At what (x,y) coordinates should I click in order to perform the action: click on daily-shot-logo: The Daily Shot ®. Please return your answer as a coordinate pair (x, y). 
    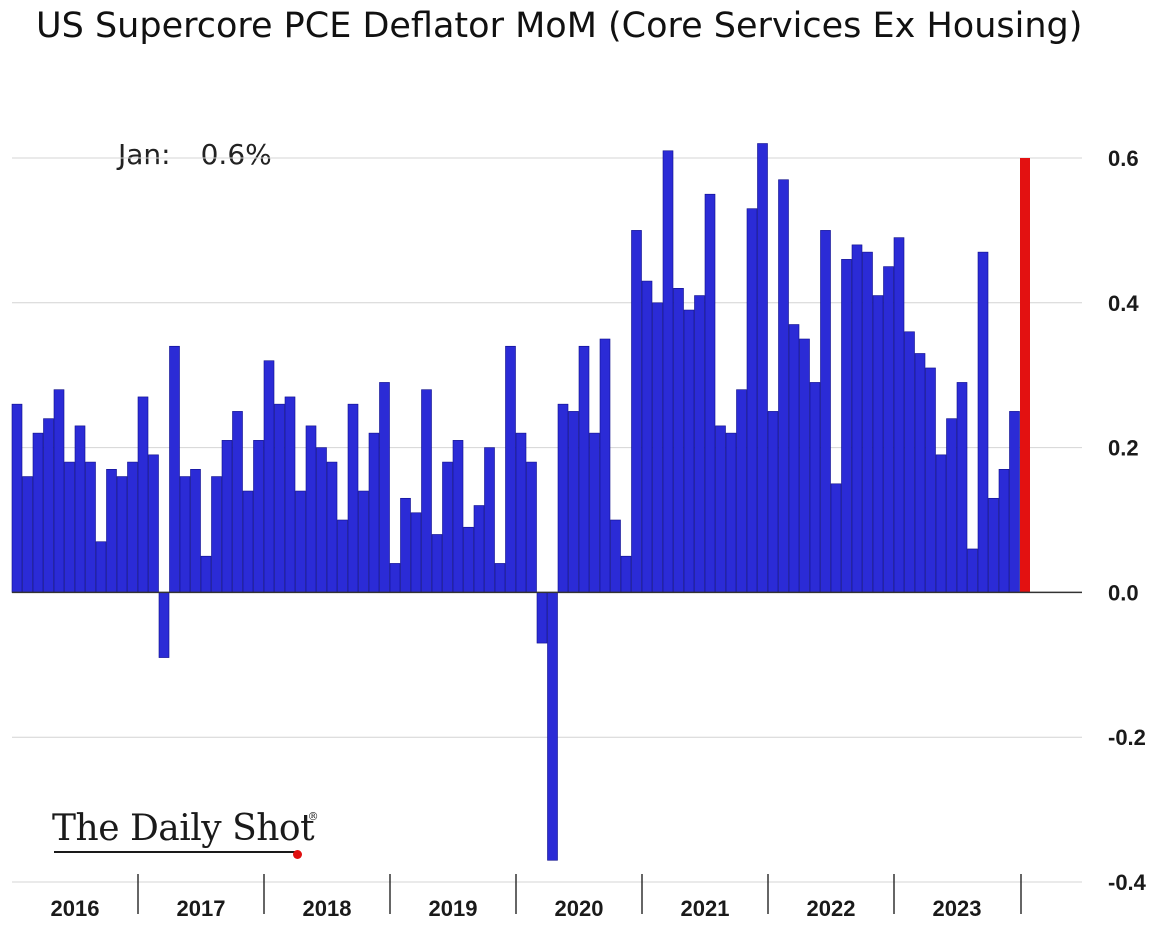
    Looking at the image, I should click on (185, 833).